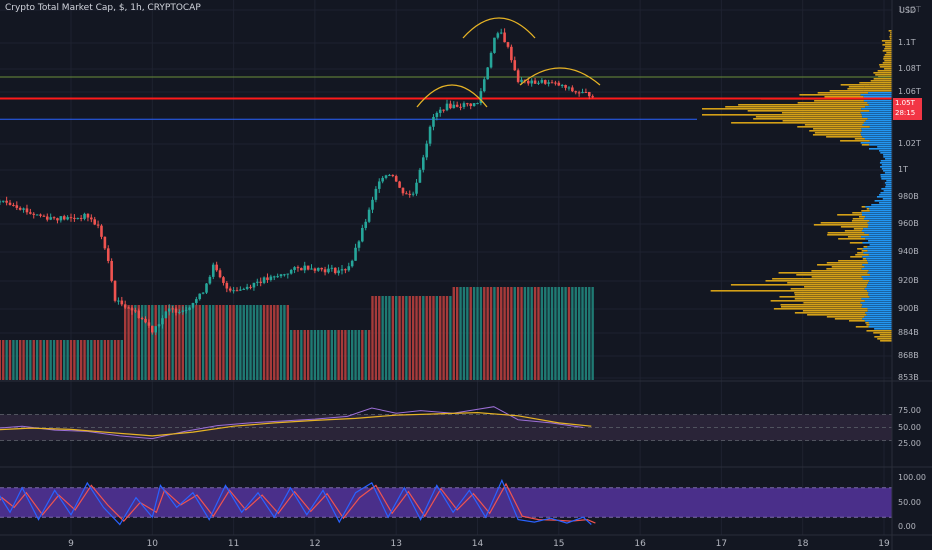  I want to click on stoch-d-line, so click(298, 503).